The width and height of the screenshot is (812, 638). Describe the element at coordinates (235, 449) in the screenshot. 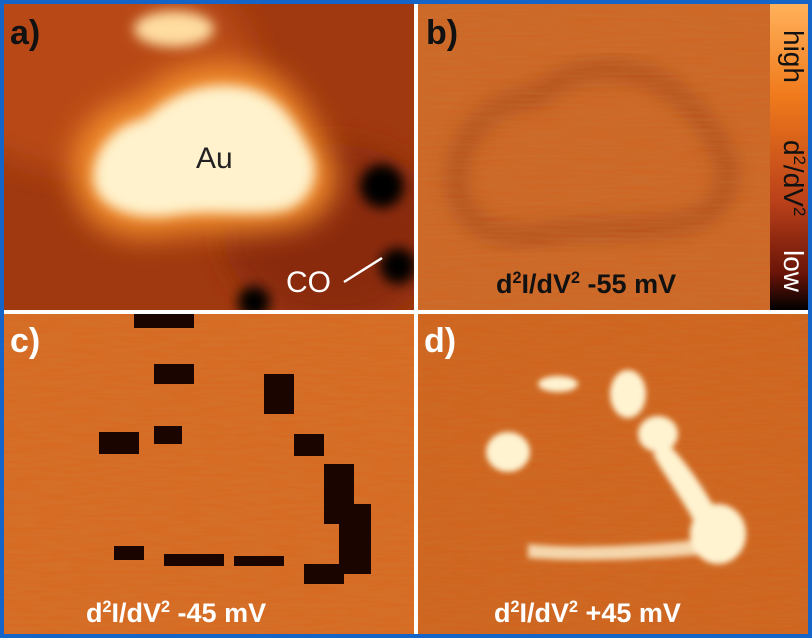

I see `dark-outline-c` at that location.